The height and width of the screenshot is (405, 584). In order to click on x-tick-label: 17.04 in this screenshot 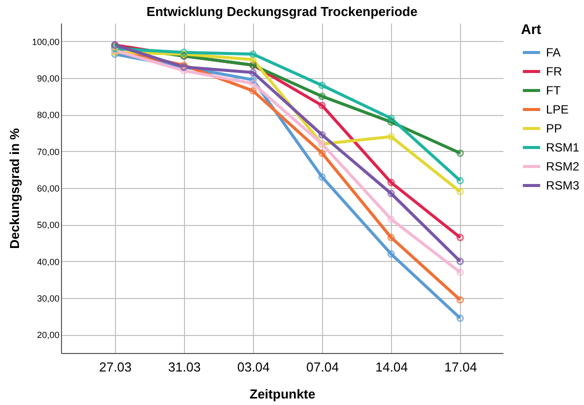, I will do `click(460, 367)`.